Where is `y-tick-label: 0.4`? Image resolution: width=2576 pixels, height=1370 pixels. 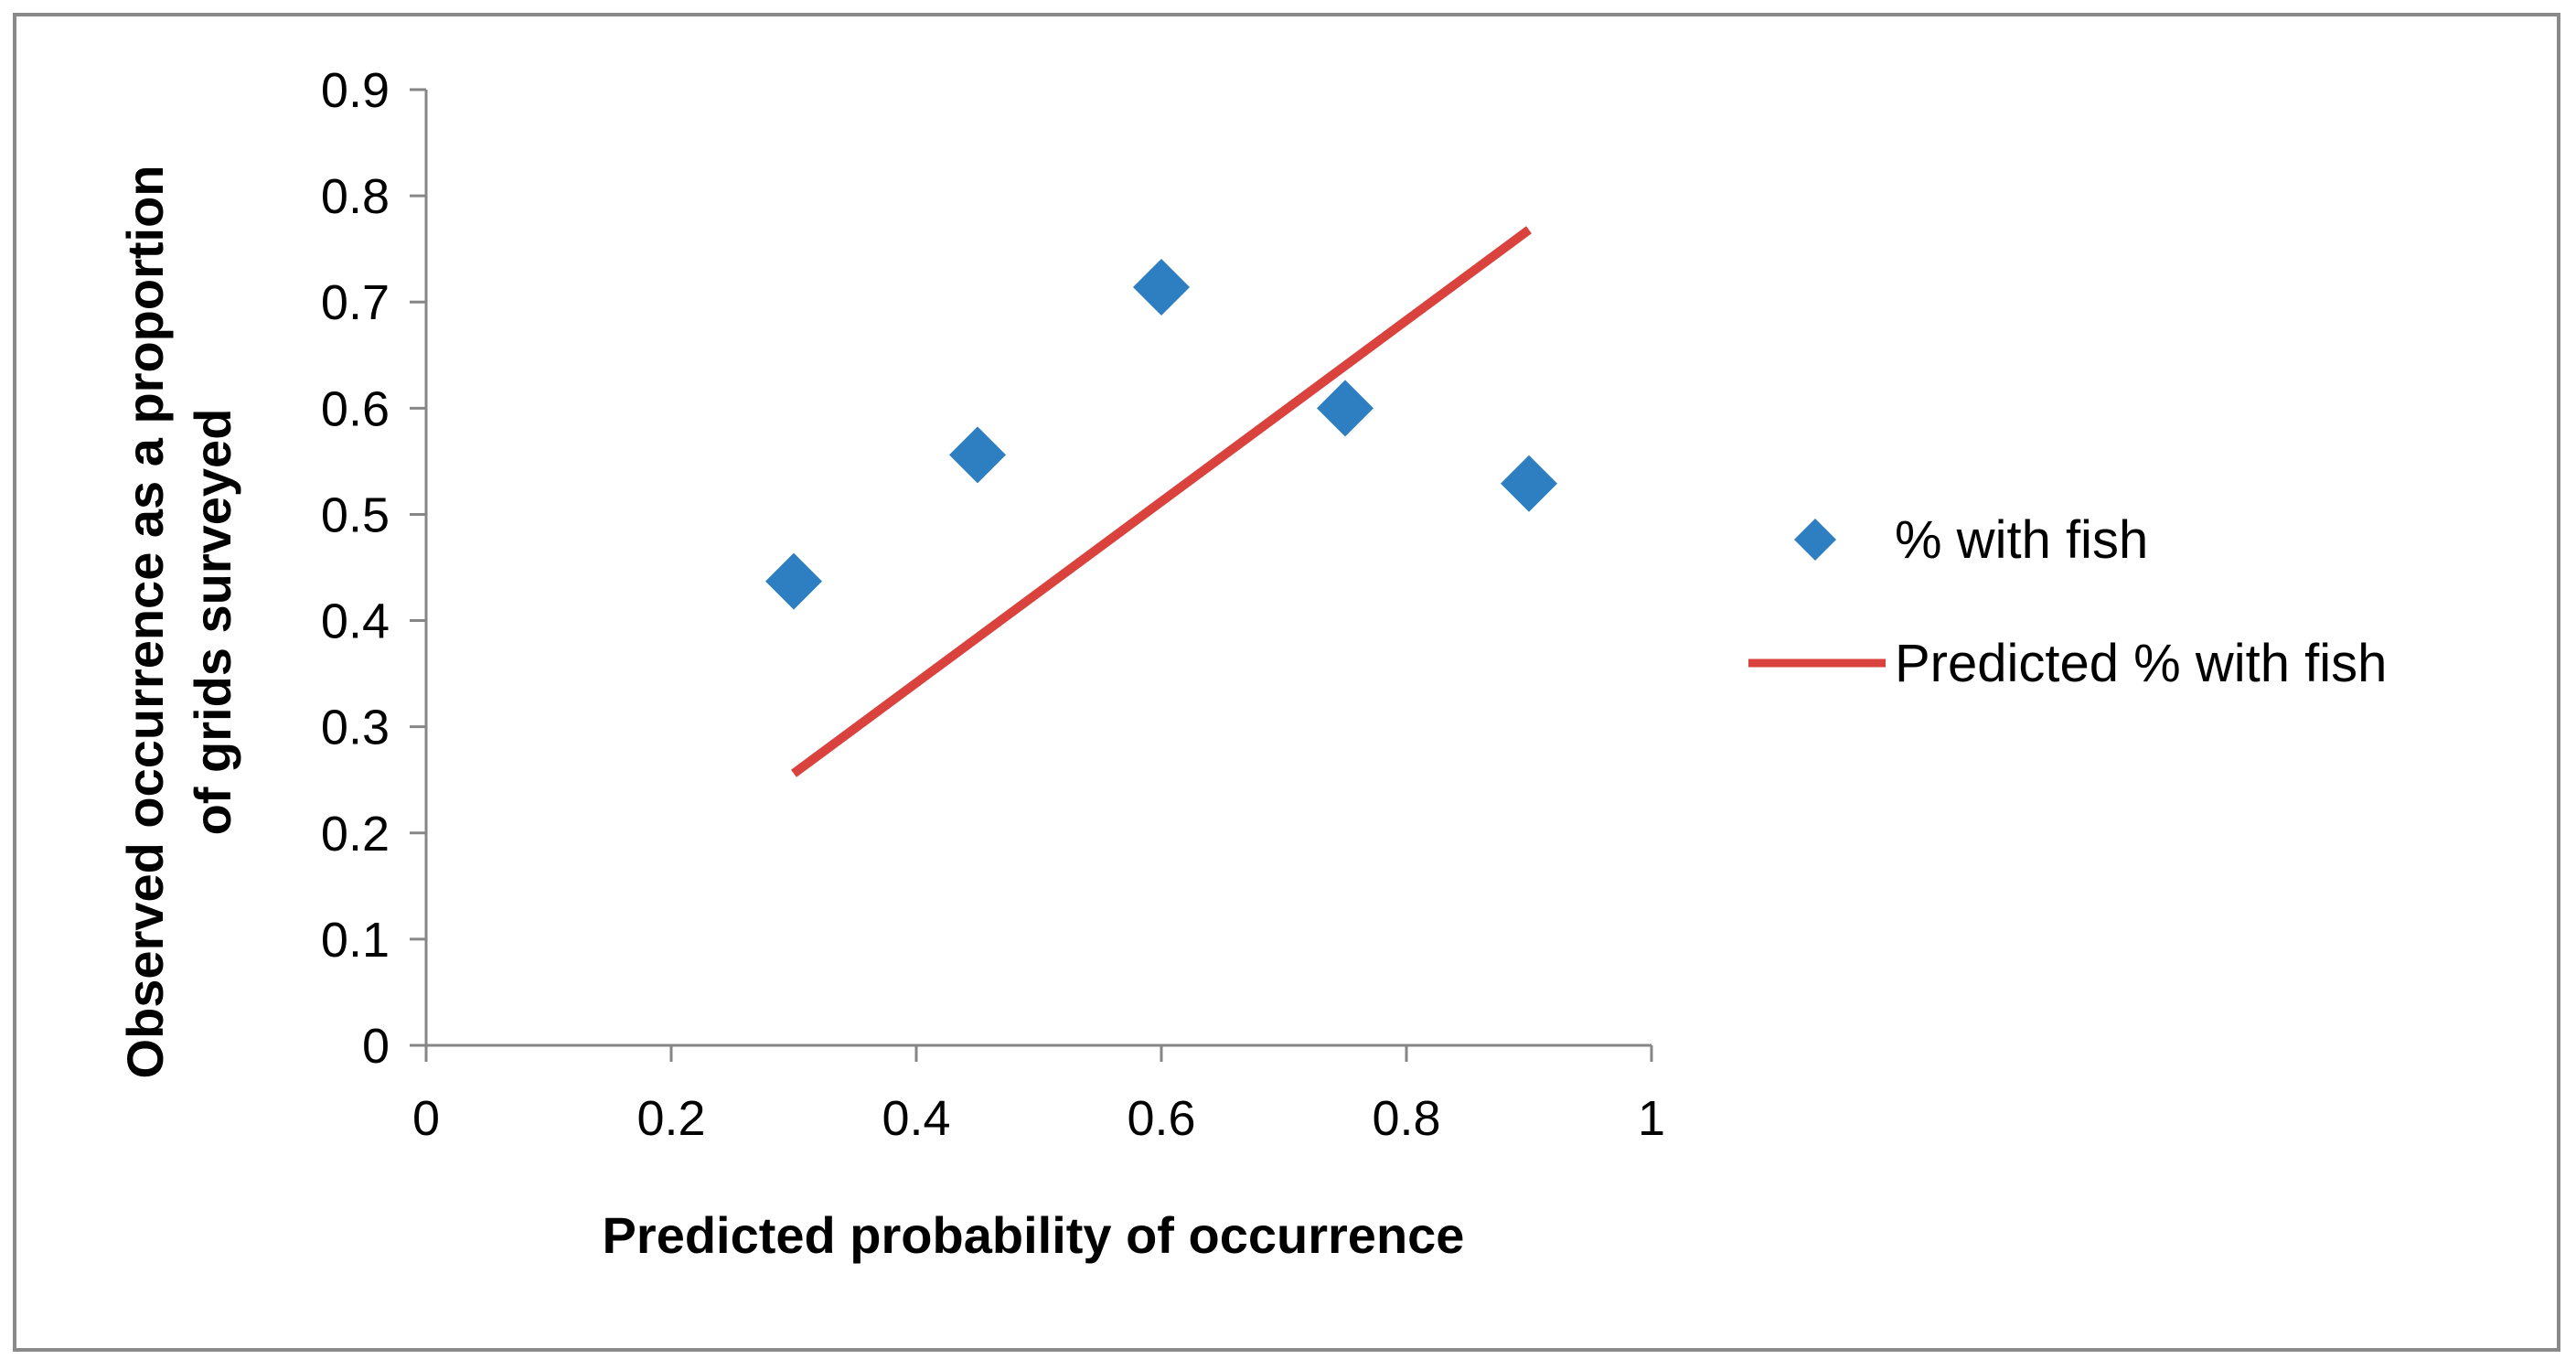
y-tick-label: 0.4 is located at coordinates (355, 621).